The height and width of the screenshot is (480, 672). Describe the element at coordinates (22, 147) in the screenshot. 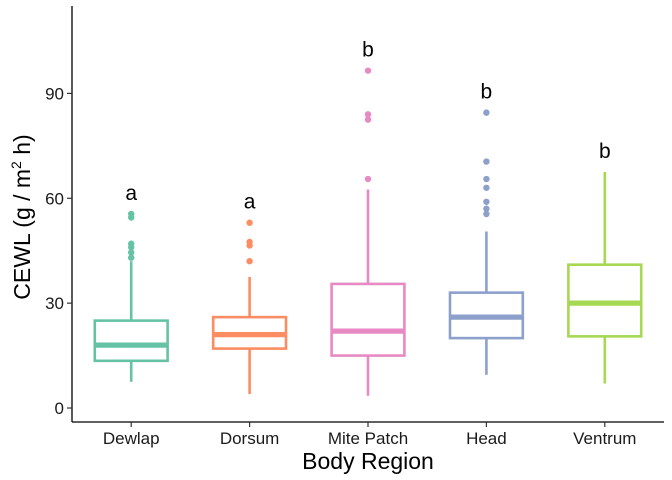

I see `y-axis-title-tail: h)` at that location.